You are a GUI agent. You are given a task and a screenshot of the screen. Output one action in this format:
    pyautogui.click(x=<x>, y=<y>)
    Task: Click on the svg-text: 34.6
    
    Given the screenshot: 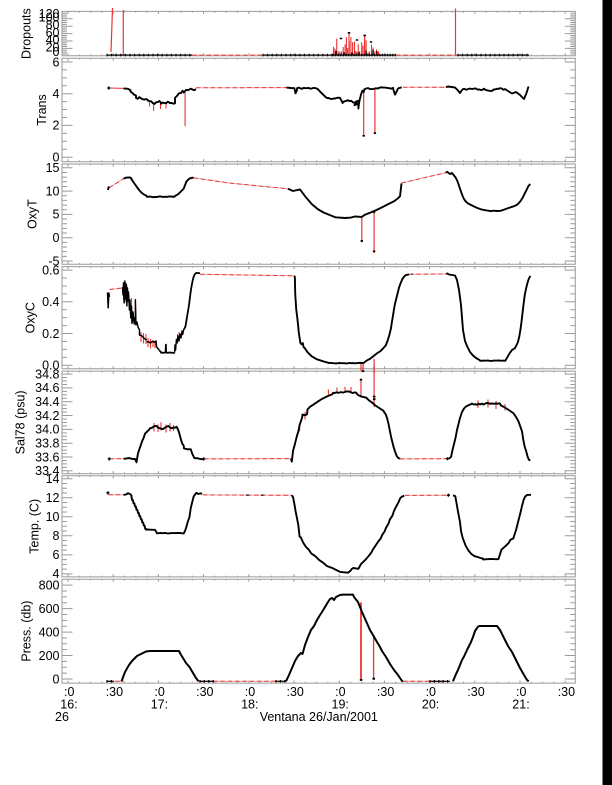 What is the action you would take?
    pyautogui.click(x=47, y=388)
    